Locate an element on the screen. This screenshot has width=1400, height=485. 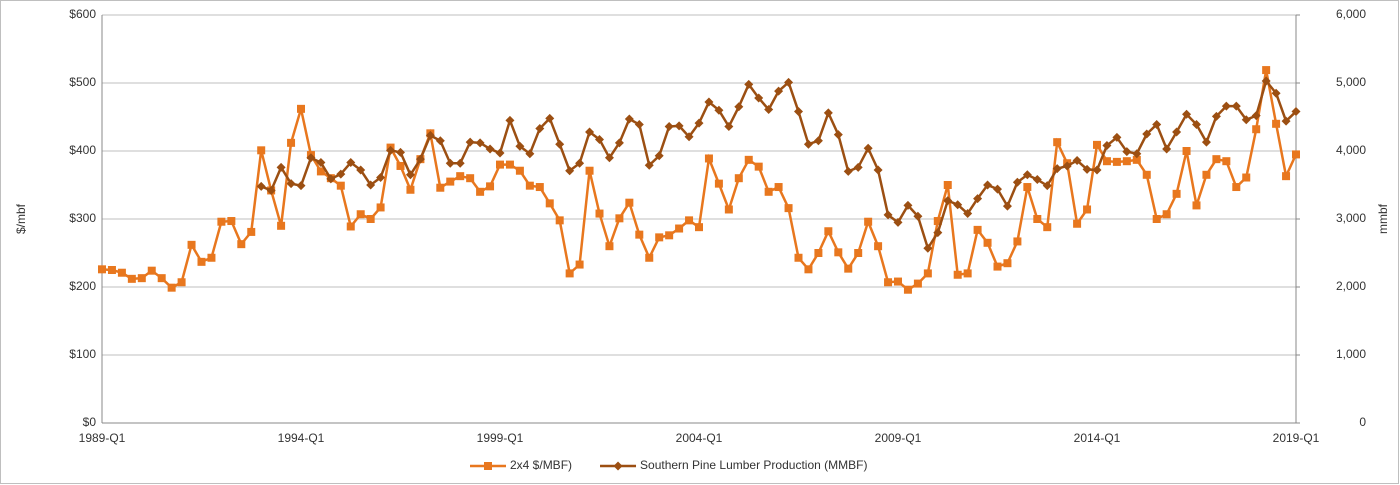
y2-axis-label: mmbf is located at coordinates (1383, 218).